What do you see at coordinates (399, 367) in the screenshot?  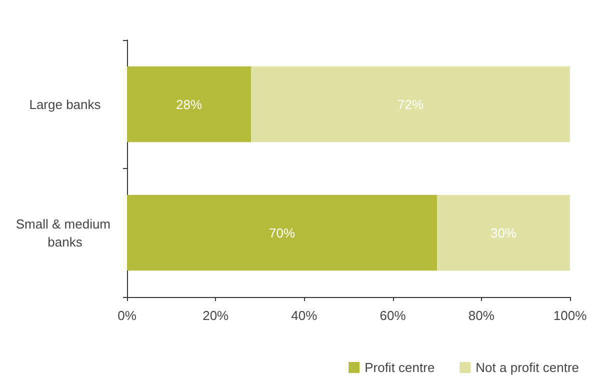 I see `legend-label: Profit centre` at bounding box center [399, 367].